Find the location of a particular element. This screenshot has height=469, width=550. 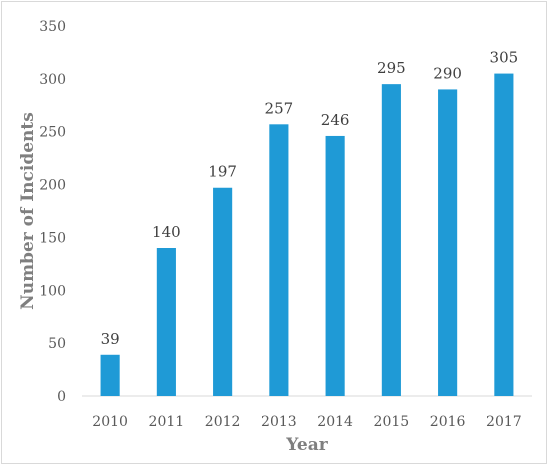

data-label: 140 is located at coordinates (166, 232).